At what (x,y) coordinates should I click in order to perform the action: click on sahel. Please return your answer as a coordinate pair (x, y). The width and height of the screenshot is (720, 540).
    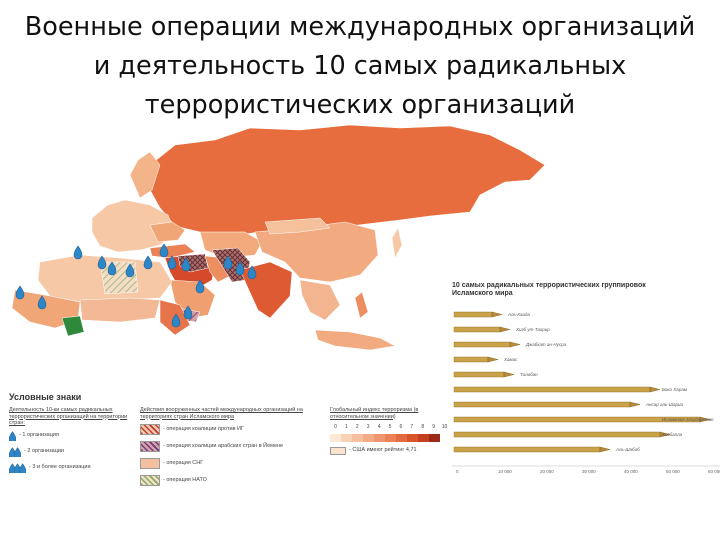
    Looking at the image, I should click on (120, 310).